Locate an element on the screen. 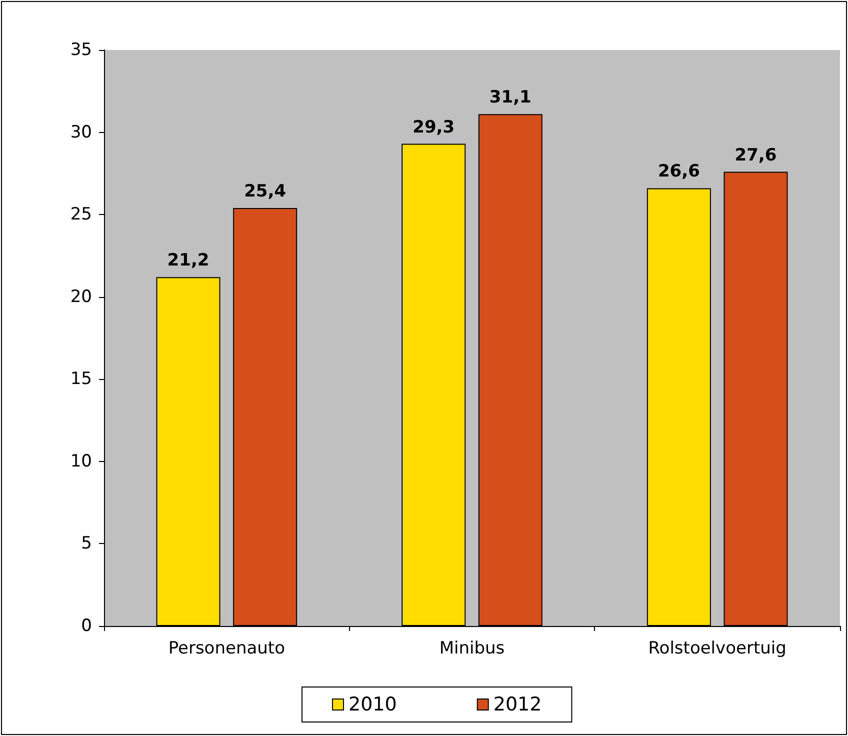  y-tick-label: 20 is located at coordinates (81, 296).